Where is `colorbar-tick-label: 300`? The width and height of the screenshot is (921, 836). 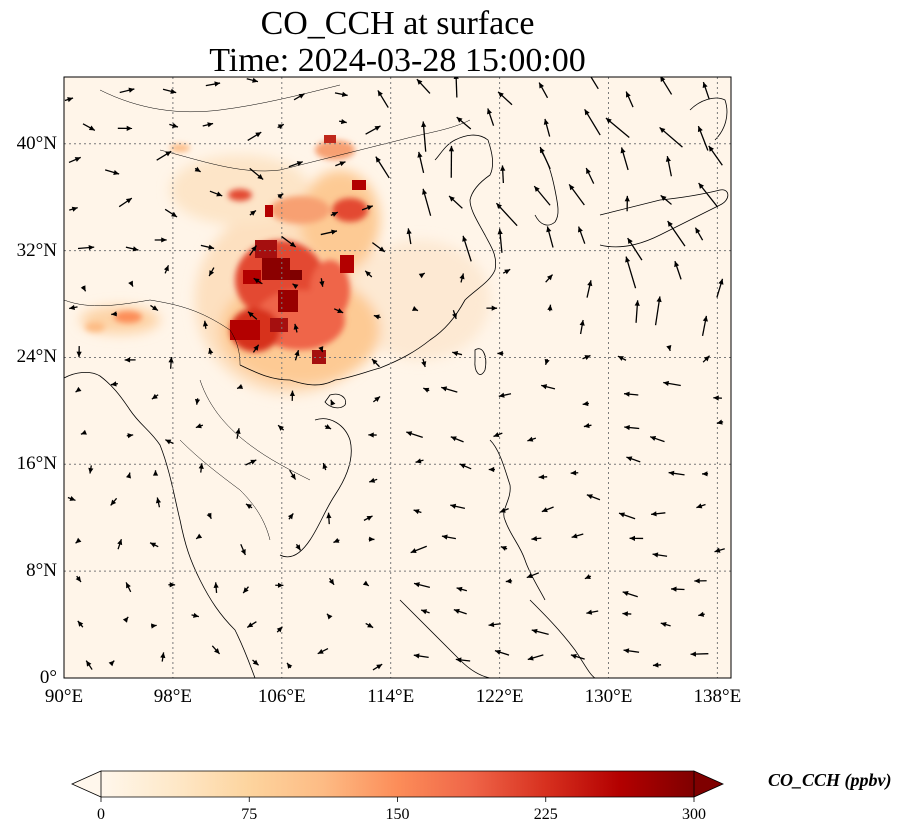 colorbar-tick-label: 300 is located at coordinates (694, 814).